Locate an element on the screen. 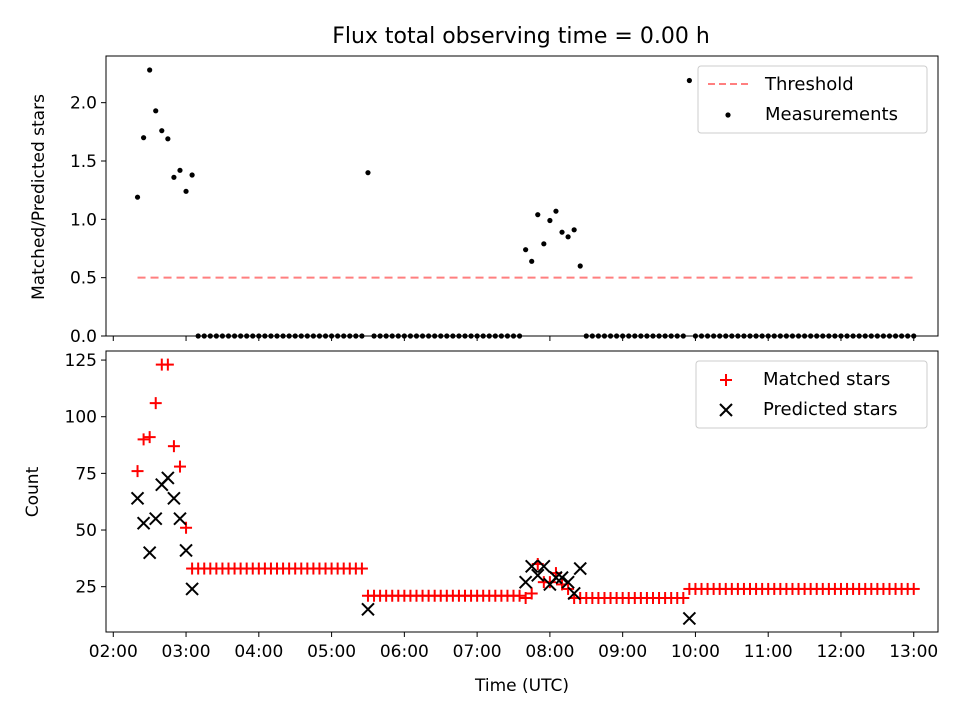 The width and height of the screenshot is (960, 720). y-tick-label: 1.0 is located at coordinates (83, 220).